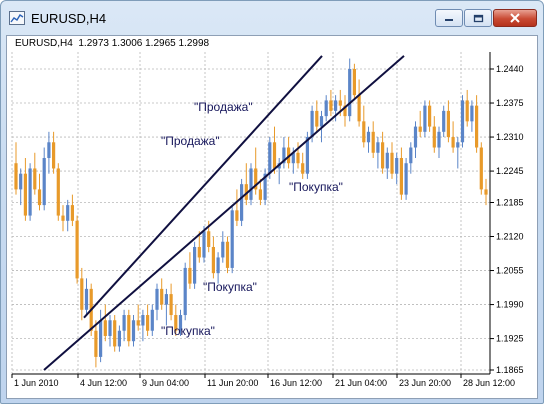  I want to click on close-button, so click(515, 18).